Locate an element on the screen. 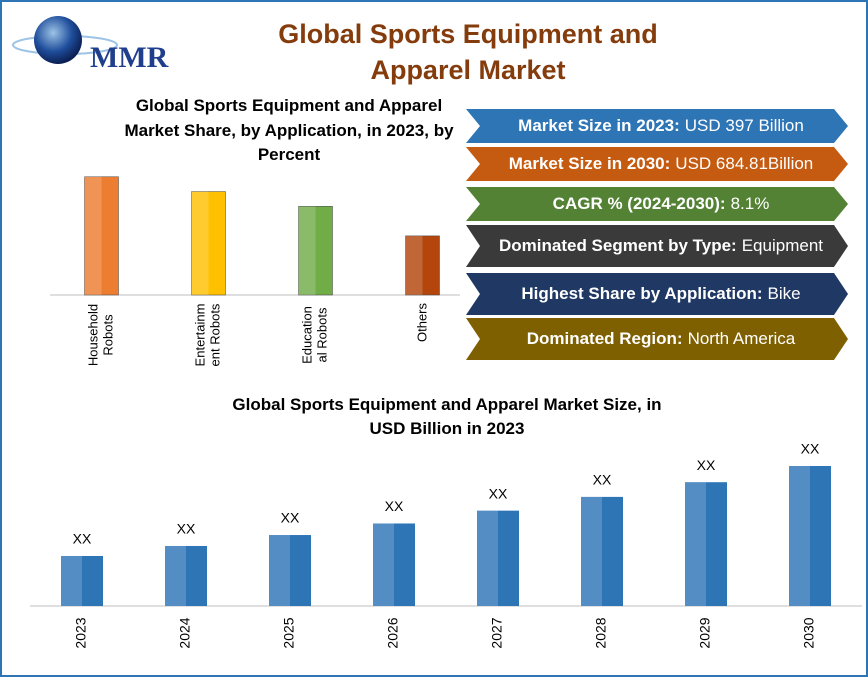  x-tick-label: 2026 is located at coordinates (393, 632).